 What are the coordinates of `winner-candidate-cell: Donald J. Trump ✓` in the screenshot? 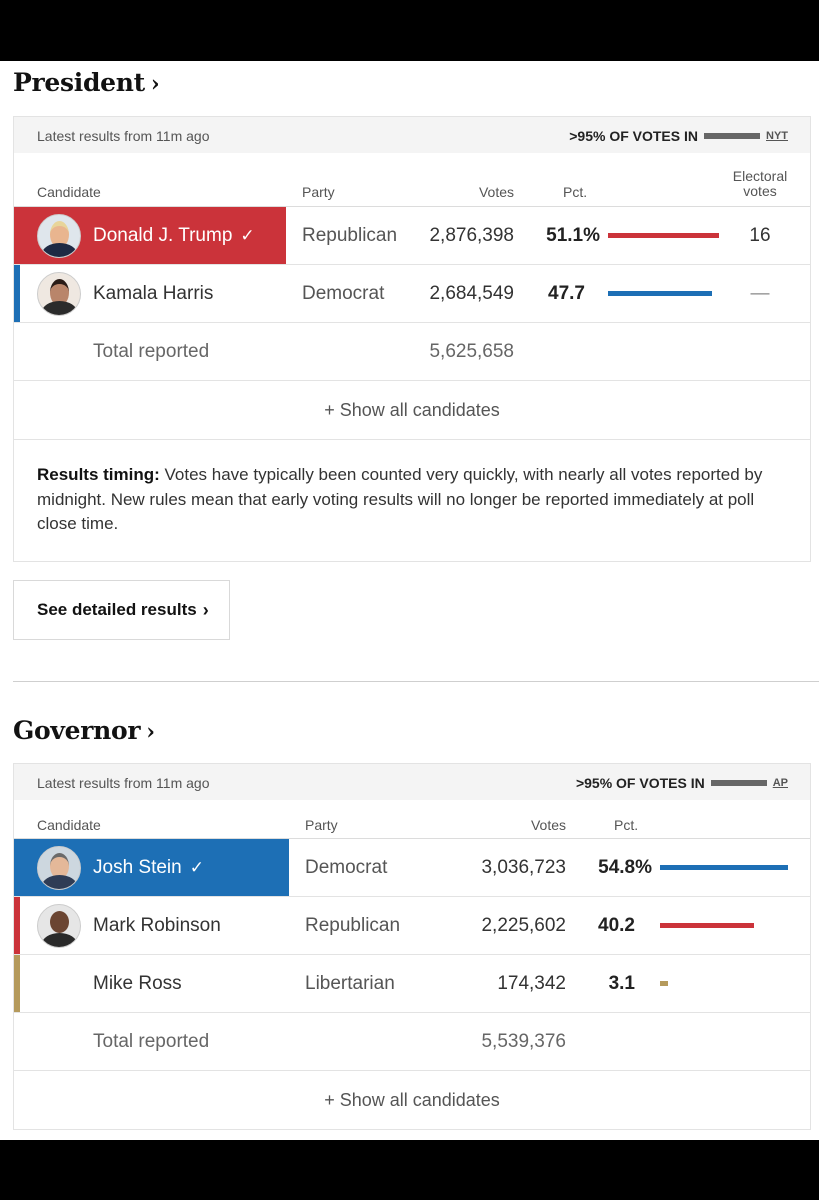 It's located at (150, 235).